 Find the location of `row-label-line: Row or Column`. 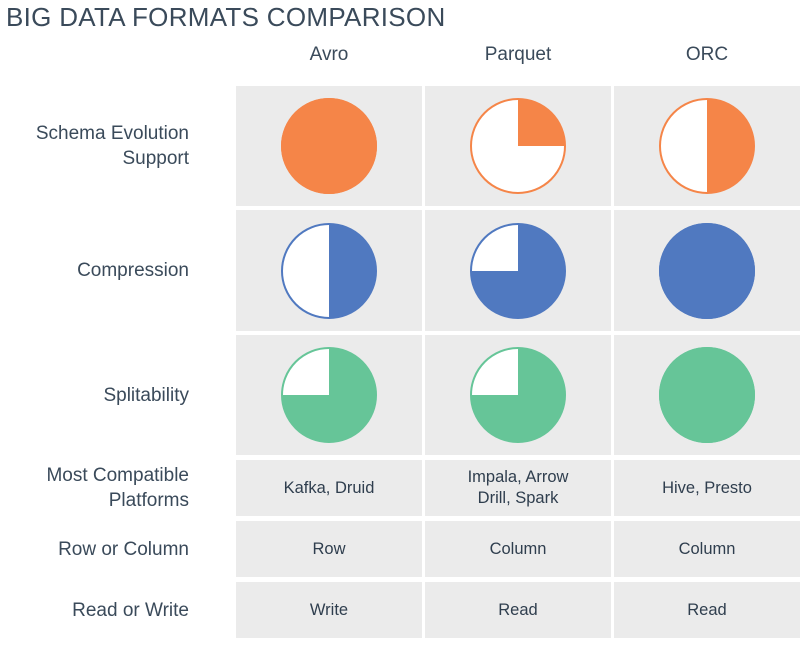

row-label-line: Row or Column is located at coordinates (123, 549).